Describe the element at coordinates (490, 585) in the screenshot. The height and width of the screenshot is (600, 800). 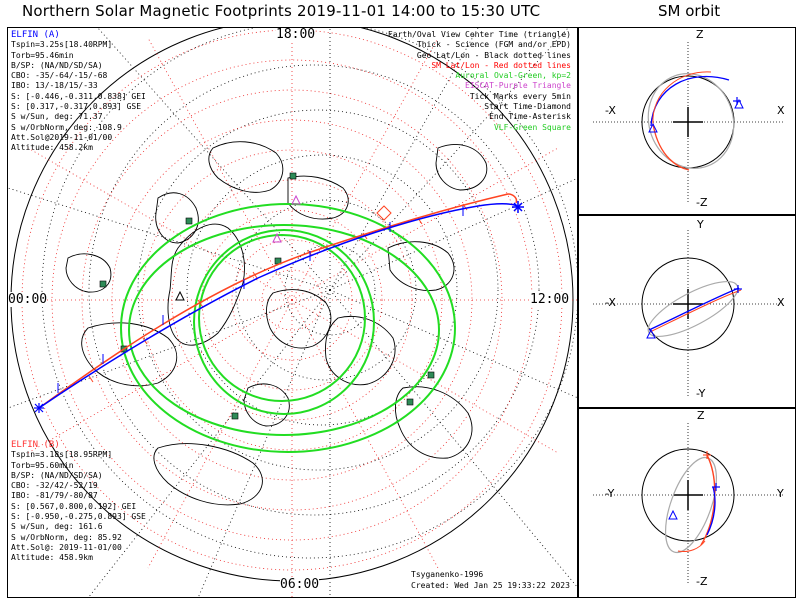
I see `created-timestamp: Created: Wed Jan 25 19:33:22 2023` at that location.